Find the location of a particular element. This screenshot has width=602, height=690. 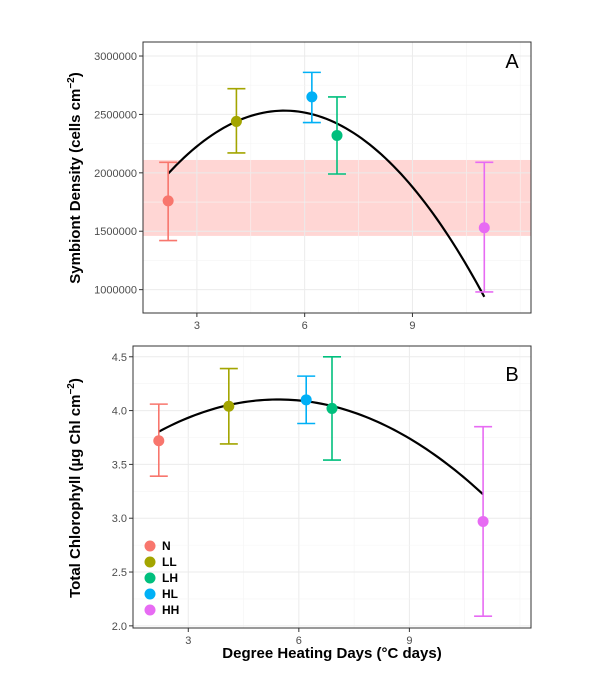

y-tick-label: 2.0 is located at coordinates (119, 627).